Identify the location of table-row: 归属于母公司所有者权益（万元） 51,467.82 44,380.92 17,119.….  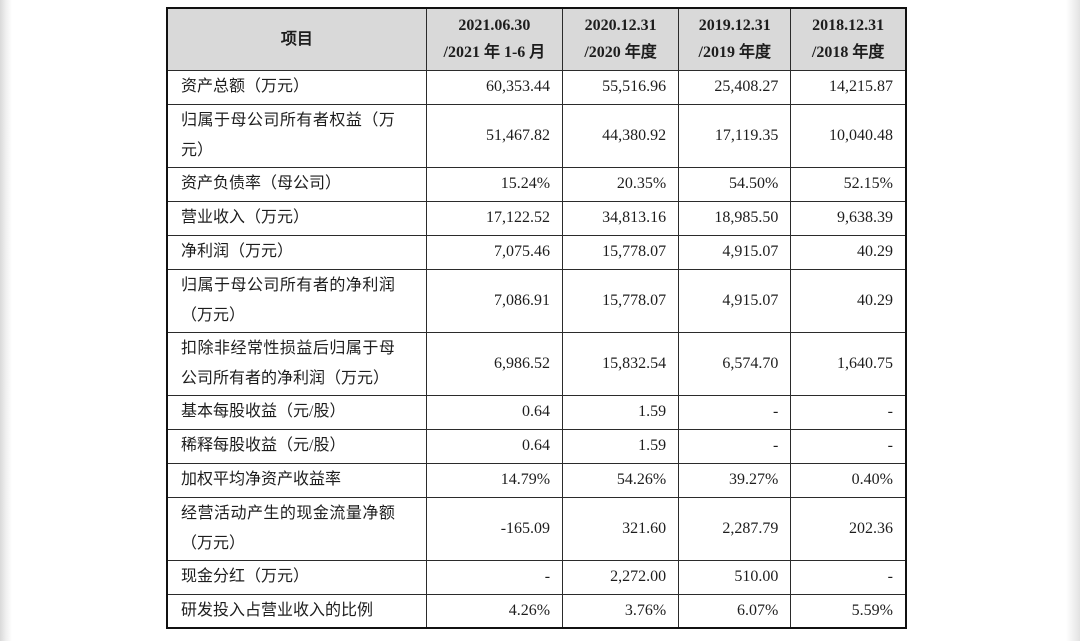
(536, 135).